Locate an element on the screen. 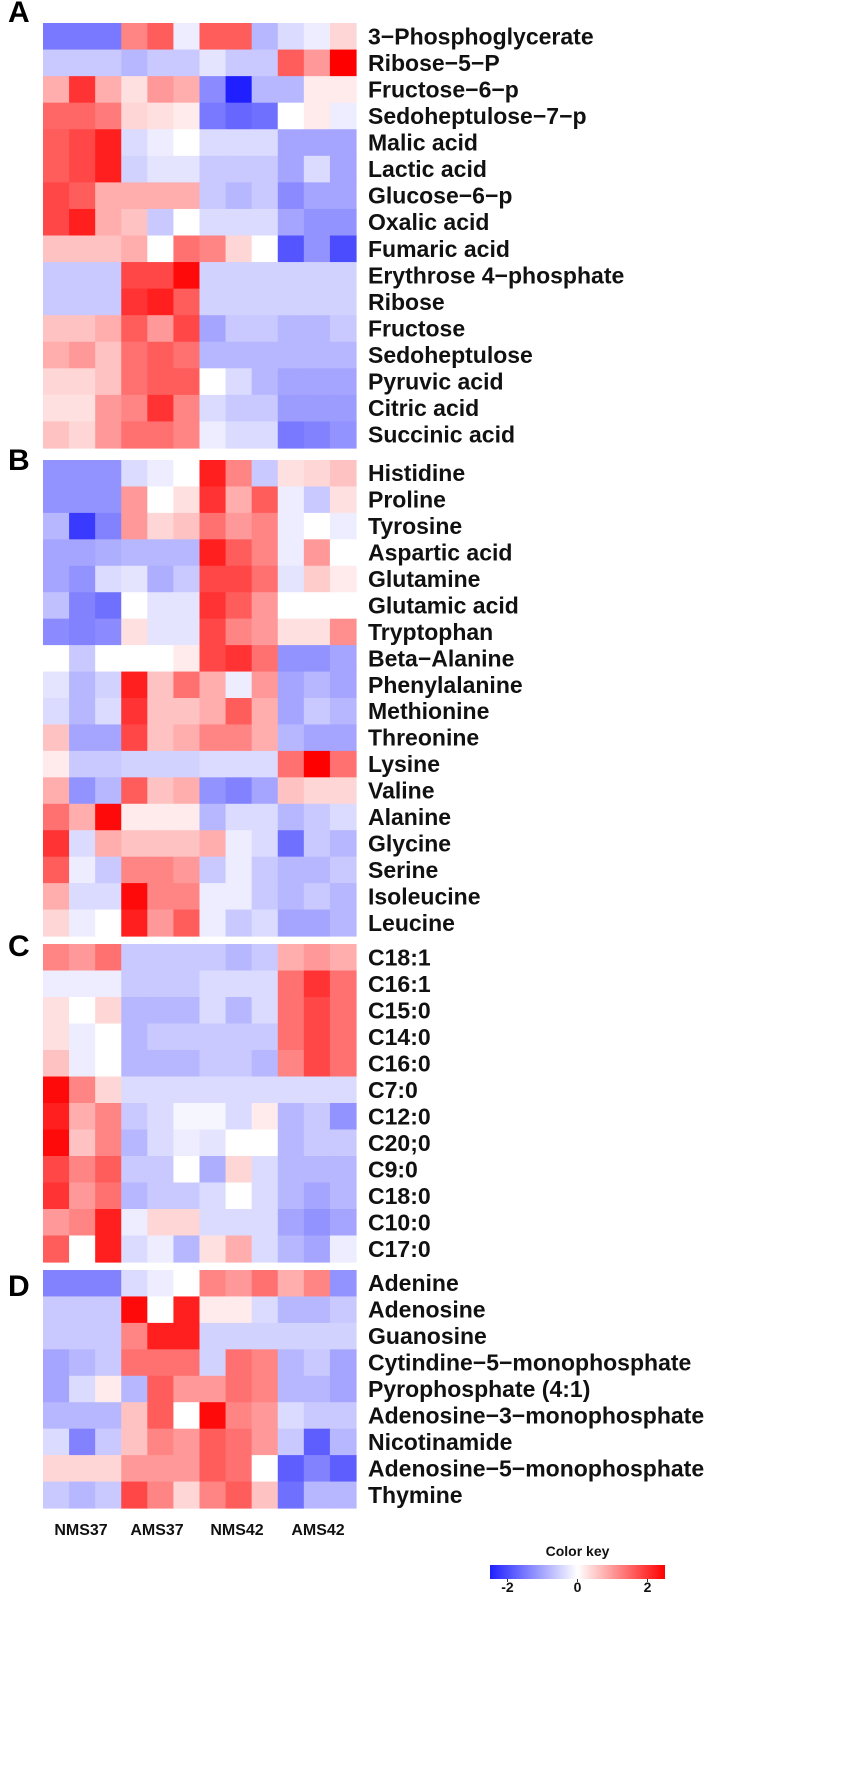  row-label: Valine is located at coordinates (401, 791).